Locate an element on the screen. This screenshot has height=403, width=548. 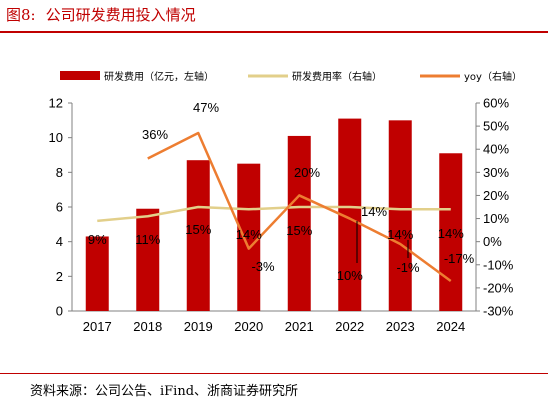
legend-label: yoy（右轴） is located at coordinates (493, 76).